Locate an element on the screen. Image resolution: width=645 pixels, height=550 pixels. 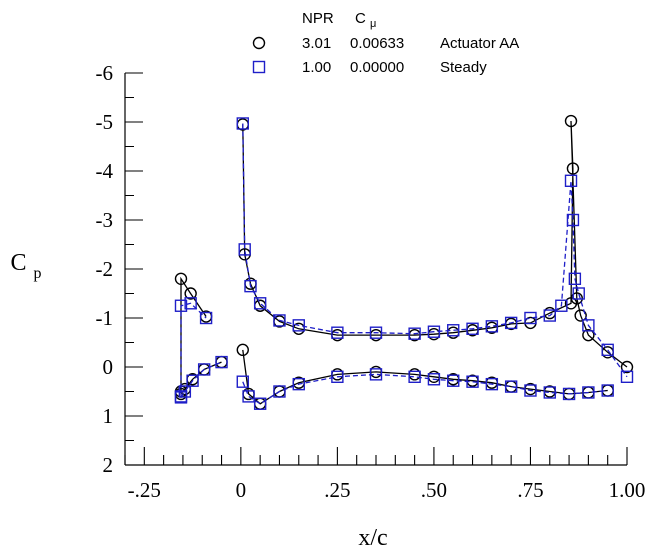
y-tick-label: 2 is located at coordinates (108, 465).